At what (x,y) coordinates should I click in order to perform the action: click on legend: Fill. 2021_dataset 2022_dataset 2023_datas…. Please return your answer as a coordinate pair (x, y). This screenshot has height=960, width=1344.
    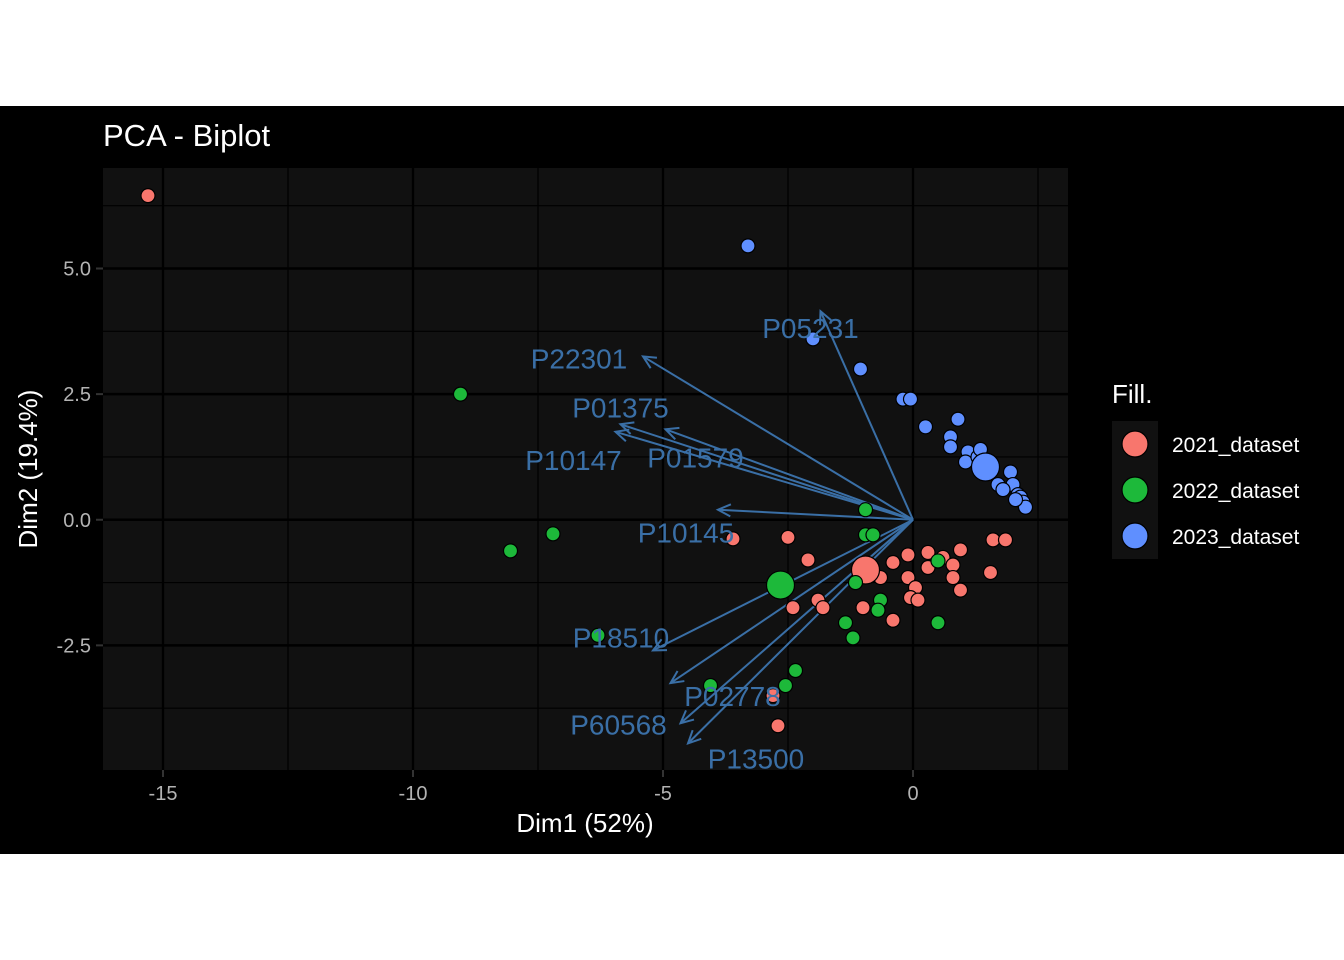
    Looking at the image, I should click on (1205, 469).